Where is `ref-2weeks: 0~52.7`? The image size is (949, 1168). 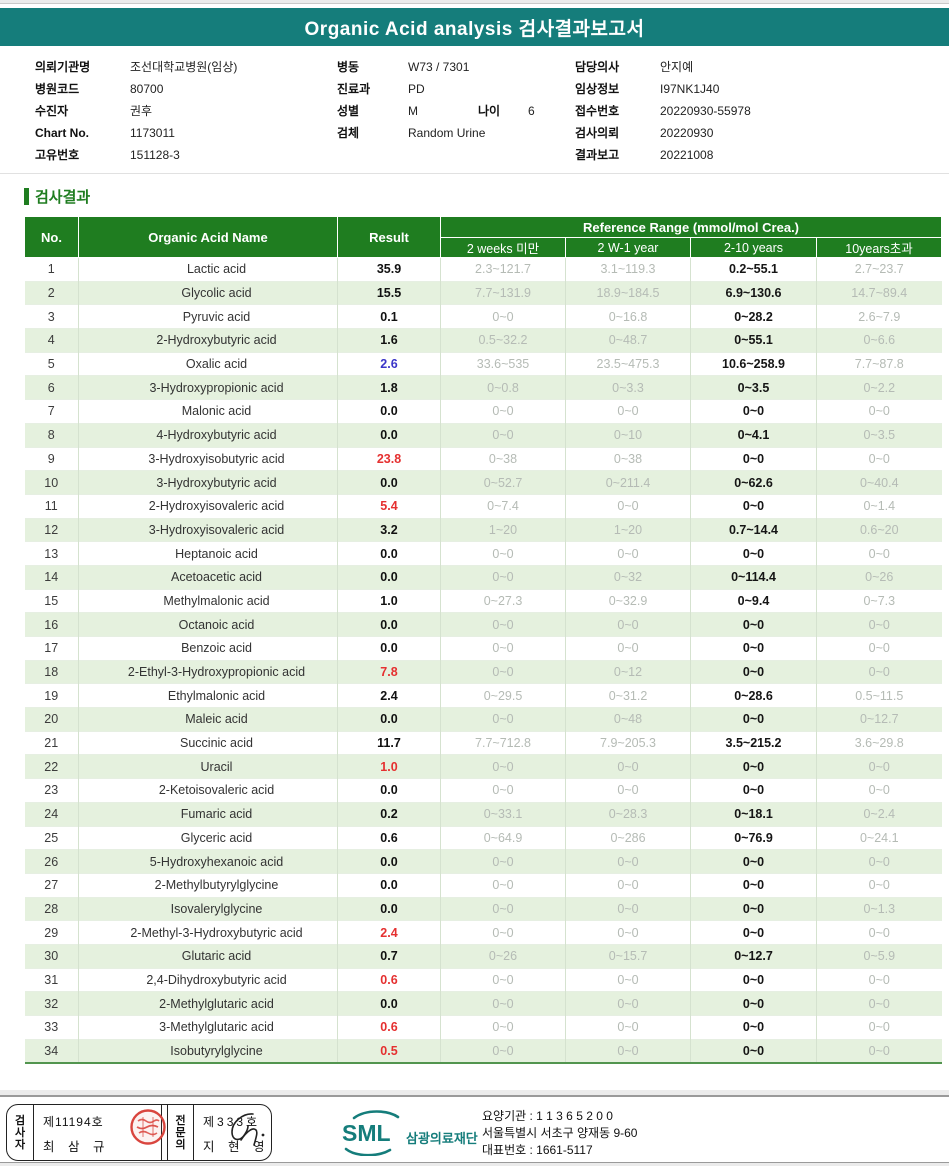
ref-2weeks: 0~52.7 is located at coordinates (503, 482).